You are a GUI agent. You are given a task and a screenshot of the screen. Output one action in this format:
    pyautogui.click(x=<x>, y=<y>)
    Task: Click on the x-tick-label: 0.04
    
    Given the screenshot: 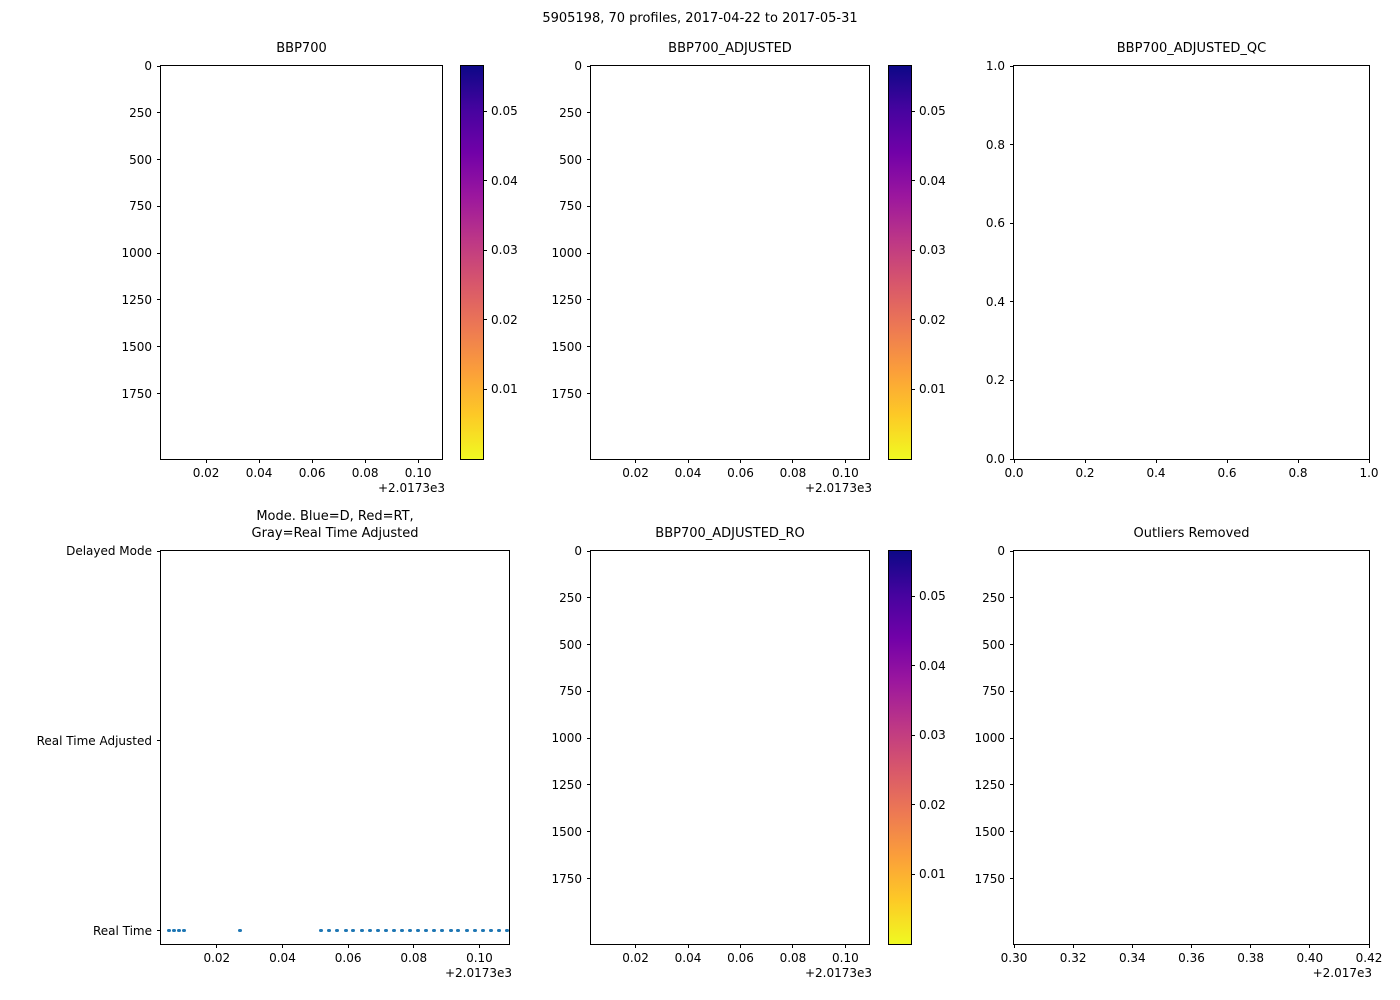 What is the action you would take?
    pyautogui.click(x=688, y=958)
    